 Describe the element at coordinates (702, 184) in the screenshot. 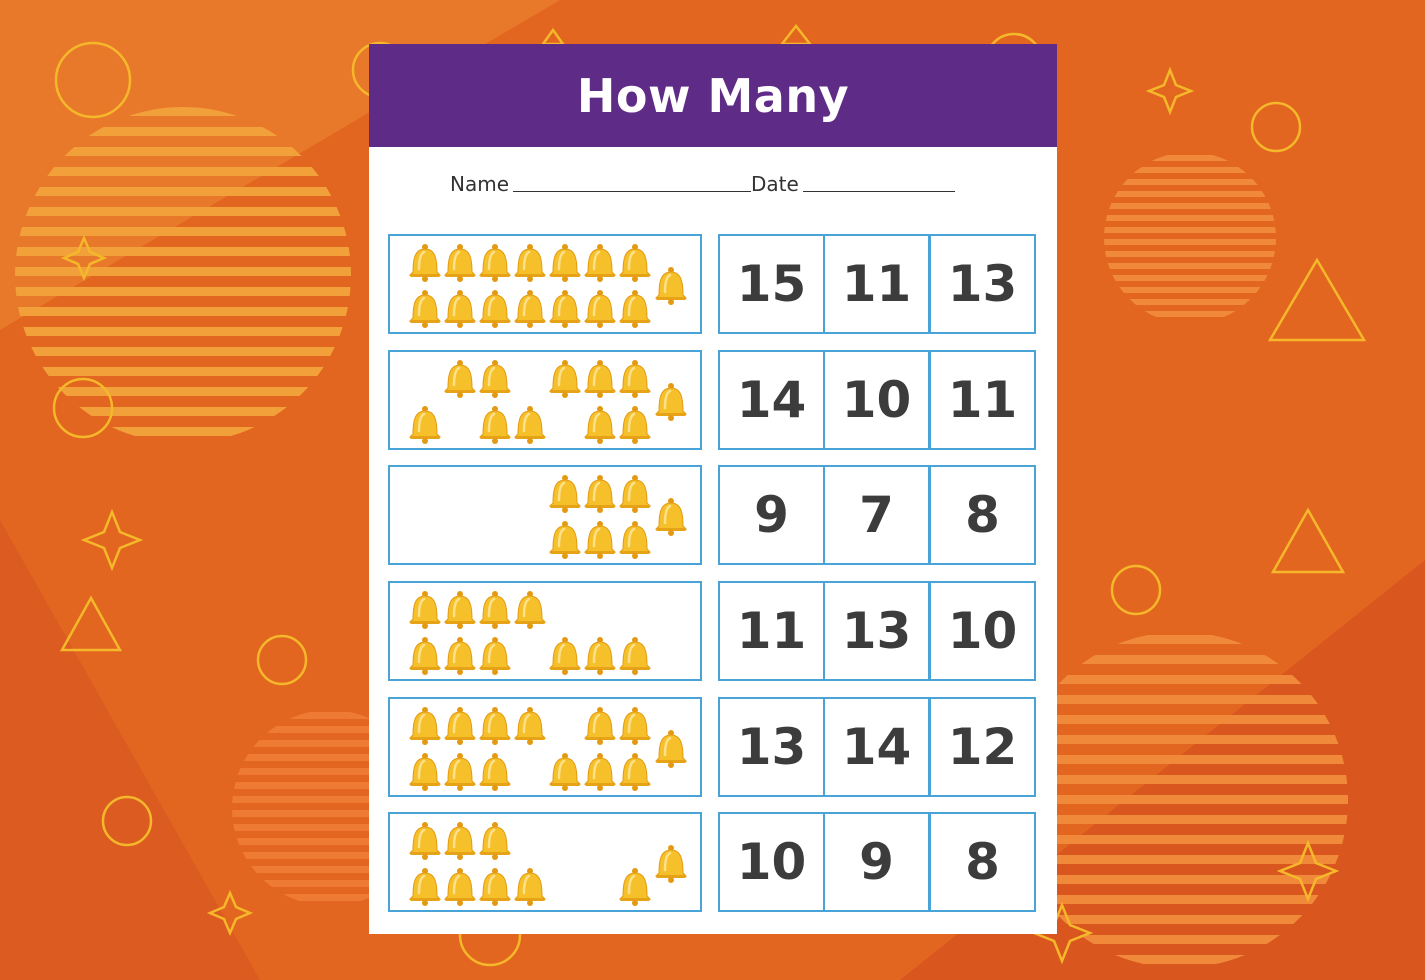

I see `name-date-line: Name Date` at that location.